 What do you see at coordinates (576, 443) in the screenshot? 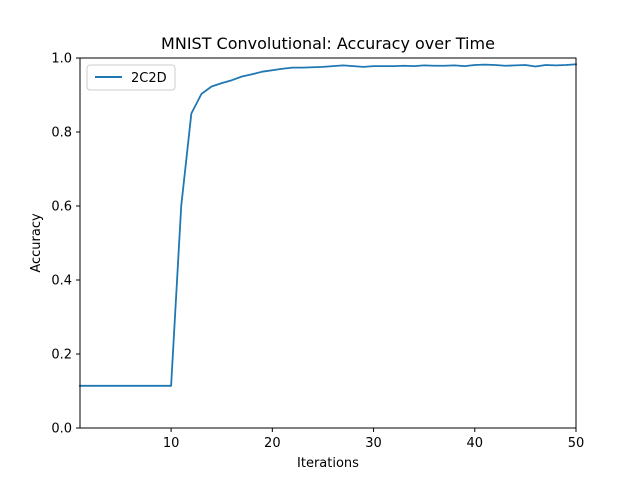
I see `x-tick-label: 50` at bounding box center [576, 443].